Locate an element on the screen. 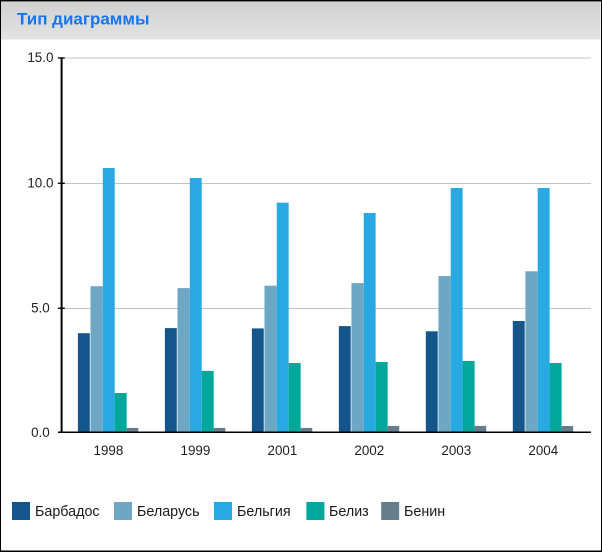  svg-text: Барбадос is located at coordinates (67, 512).